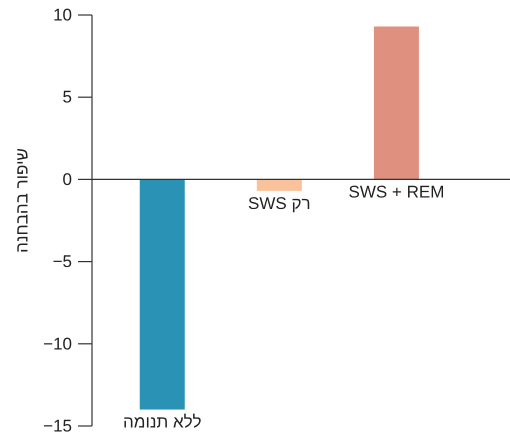 This screenshot has width=510, height=439. Describe the element at coordinates (57, 426) in the screenshot. I see `y-tick-label: −15` at that location.